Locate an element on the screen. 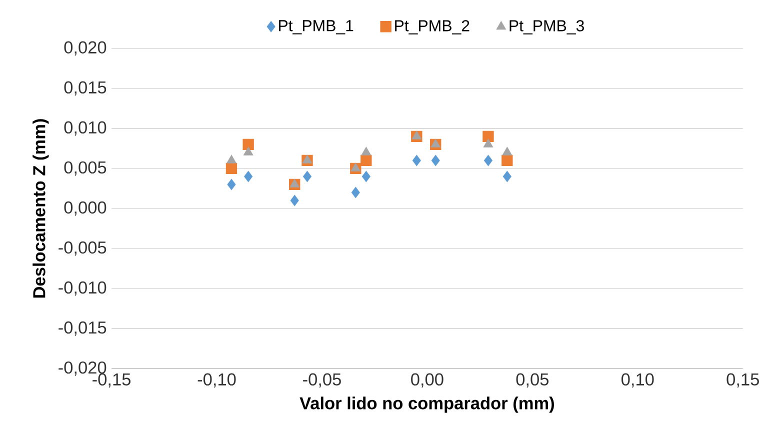  legend-label: Pt_PMB_1 is located at coordinates (316, 27).